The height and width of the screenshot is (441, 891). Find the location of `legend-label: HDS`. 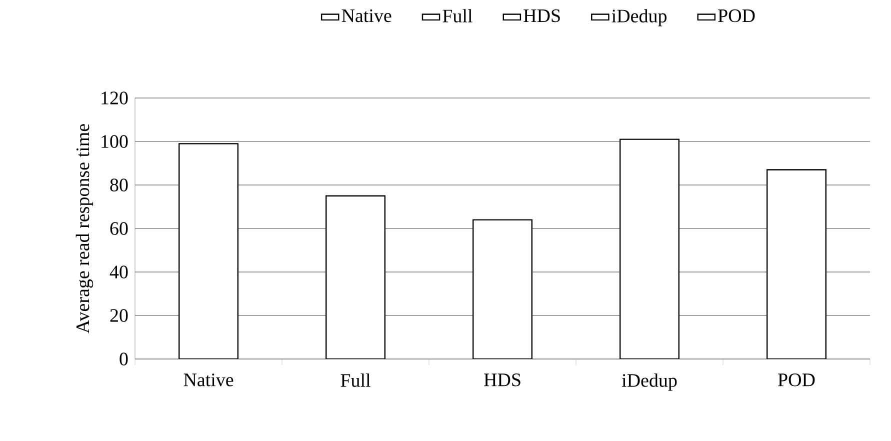

legend-label: HDS is located at coordinates (542, 15).